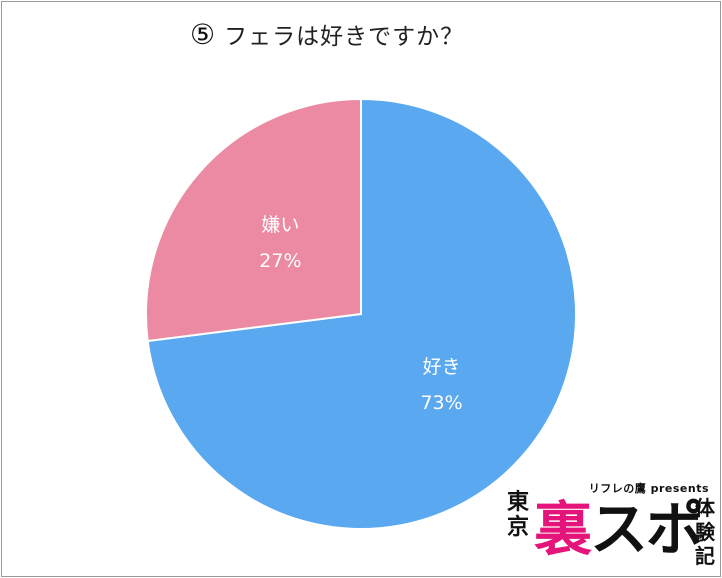 The width and height of the screenshot is (722, 578). What do you see at coordinates (648, 488) in the screenshot?
I see `logo-presented-by: リフレの鷹 presents` at bounding box center [648, 488].